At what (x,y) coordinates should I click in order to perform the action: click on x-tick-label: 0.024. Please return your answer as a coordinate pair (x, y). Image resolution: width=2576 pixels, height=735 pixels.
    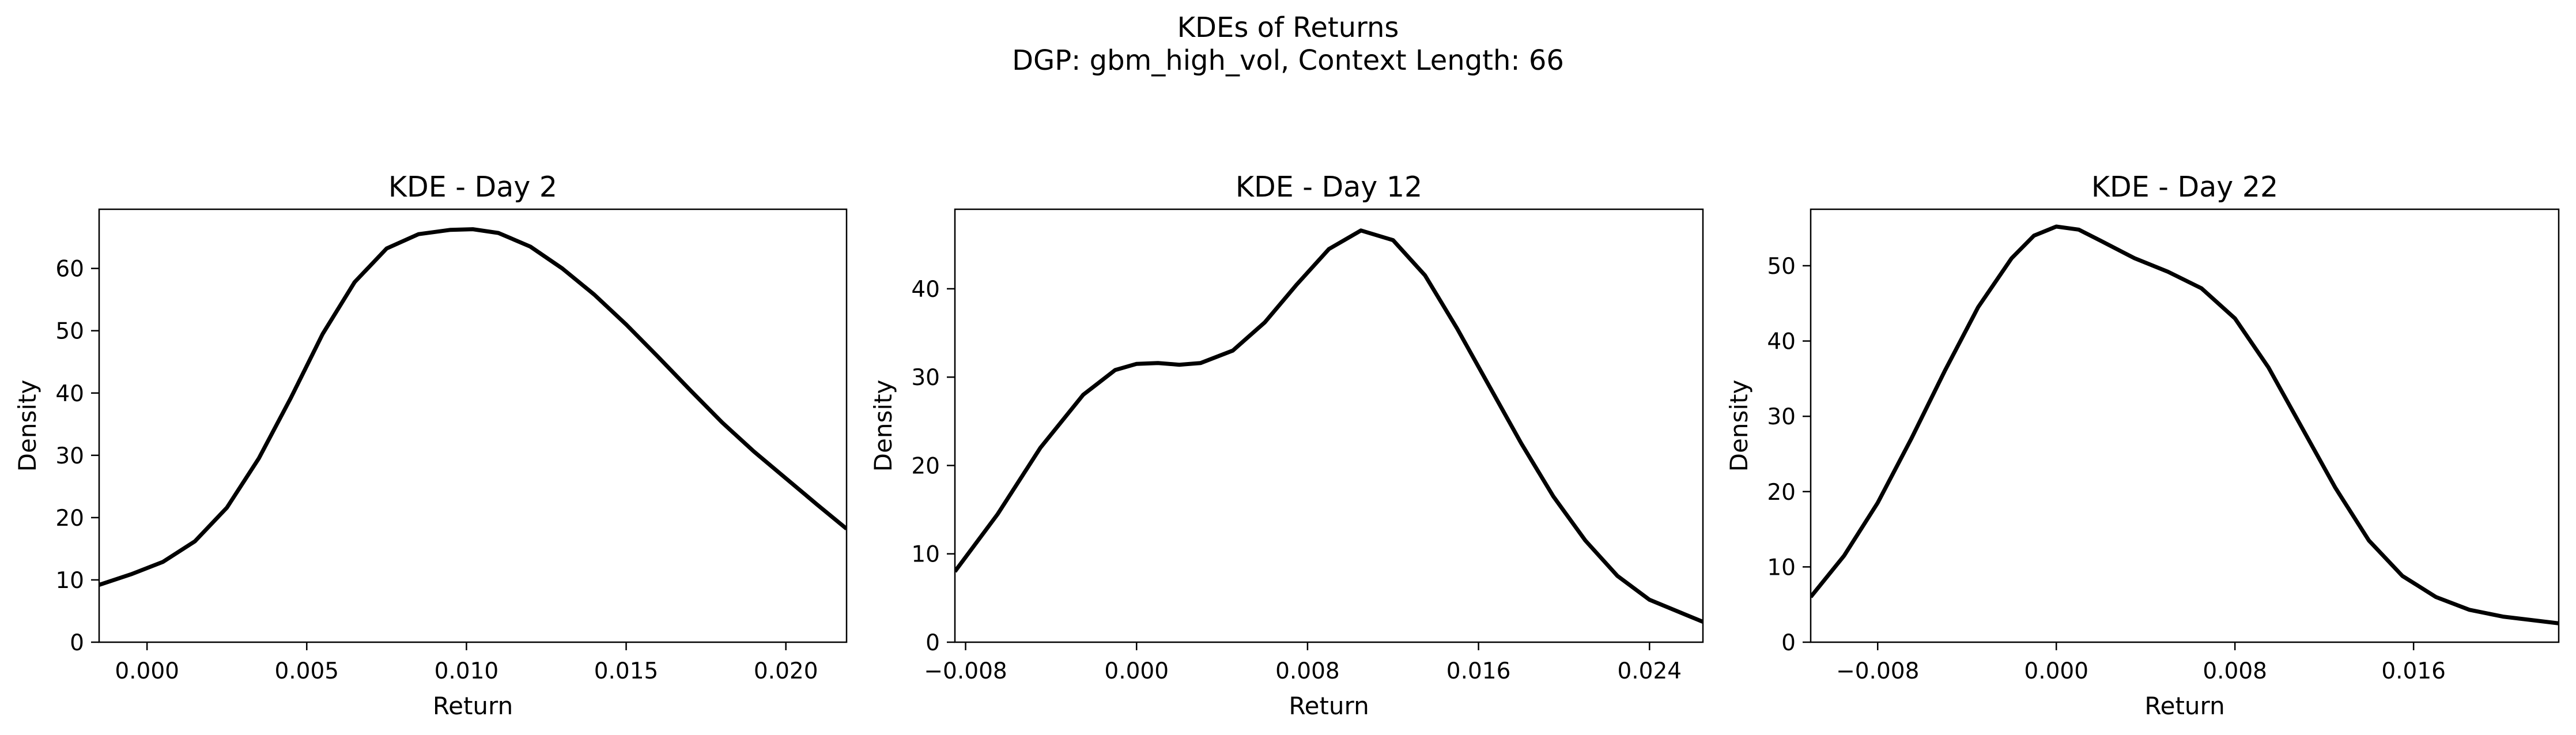
    Looking at the image, I should click on (1649, 671).